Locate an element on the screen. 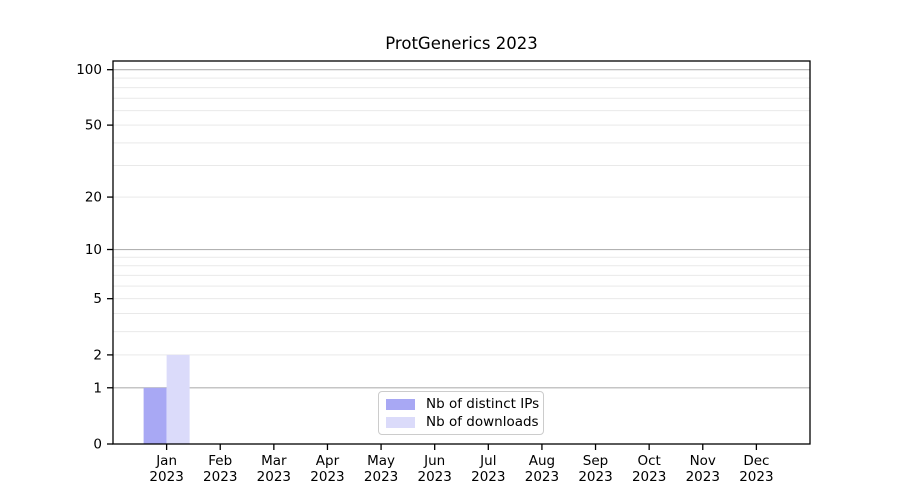 The image size is (900, 500). y-tick-label: 1 is located at coordinates (97, 388).